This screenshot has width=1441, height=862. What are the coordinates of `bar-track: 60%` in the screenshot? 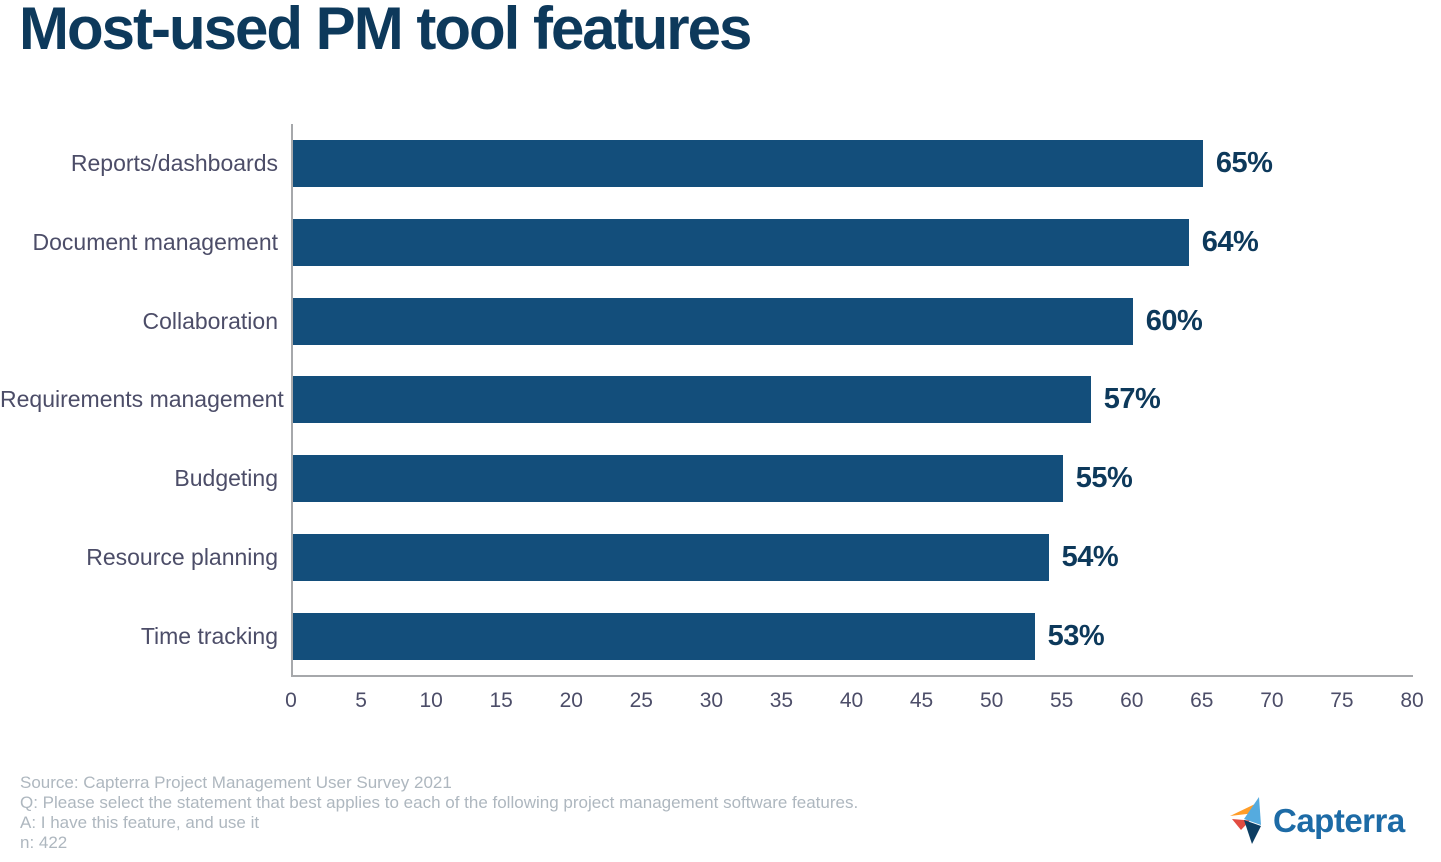 It's located at (852, 321).